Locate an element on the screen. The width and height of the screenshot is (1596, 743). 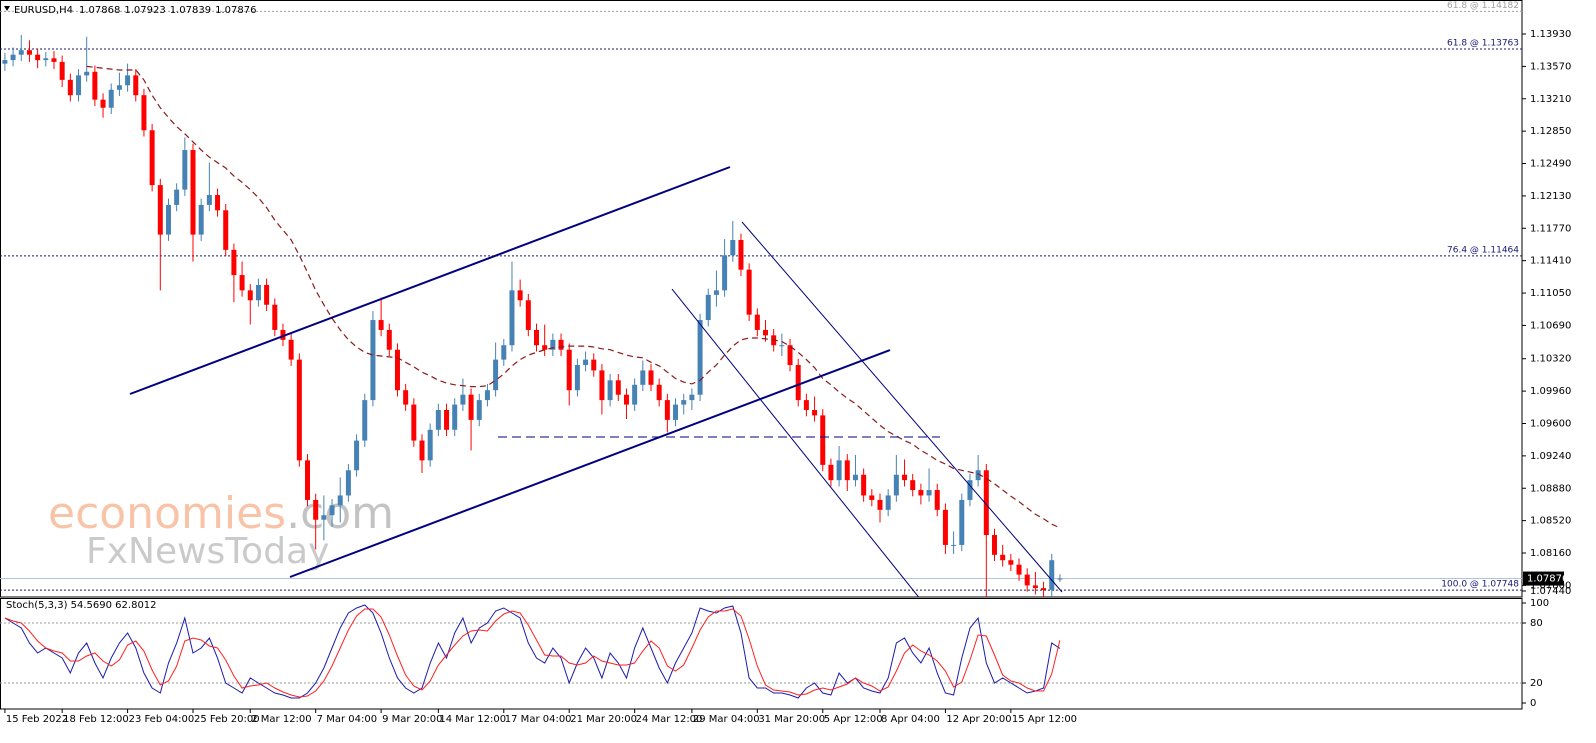
y-tick-label: 1.08520 is located at coordinates (1550, 521).